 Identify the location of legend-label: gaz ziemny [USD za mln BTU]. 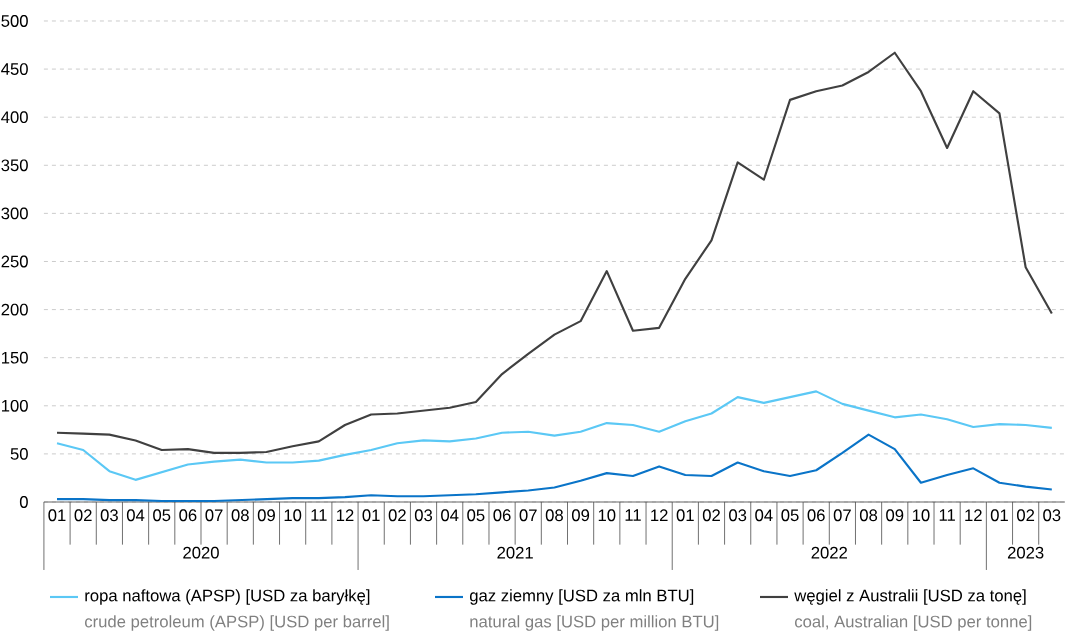
(581, 597).